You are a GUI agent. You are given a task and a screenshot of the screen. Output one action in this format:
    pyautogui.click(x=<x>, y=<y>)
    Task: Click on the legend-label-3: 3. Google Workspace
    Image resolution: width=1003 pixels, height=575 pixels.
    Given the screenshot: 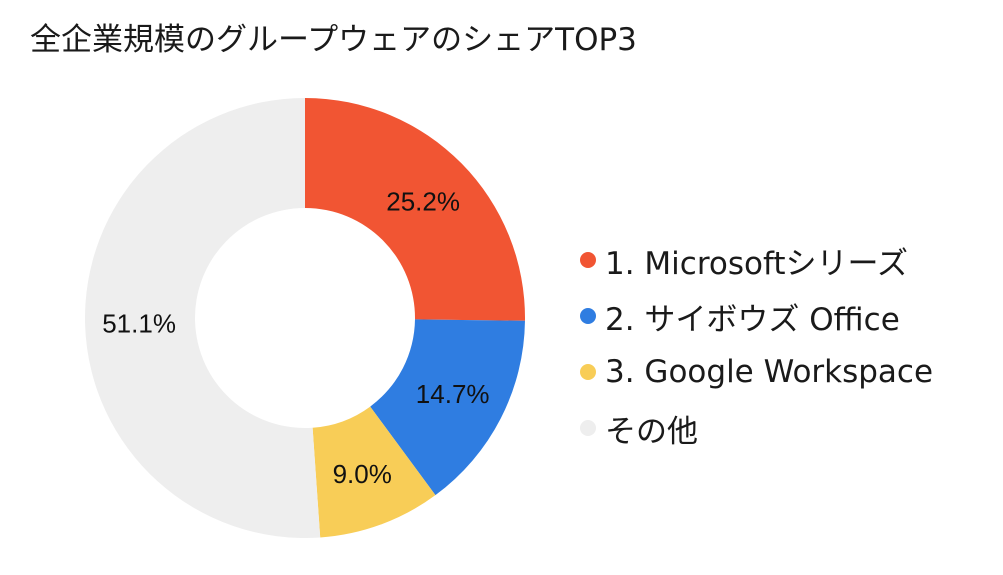 What is the action you would take?
    pyautogui.click(x=769, y=372)
    